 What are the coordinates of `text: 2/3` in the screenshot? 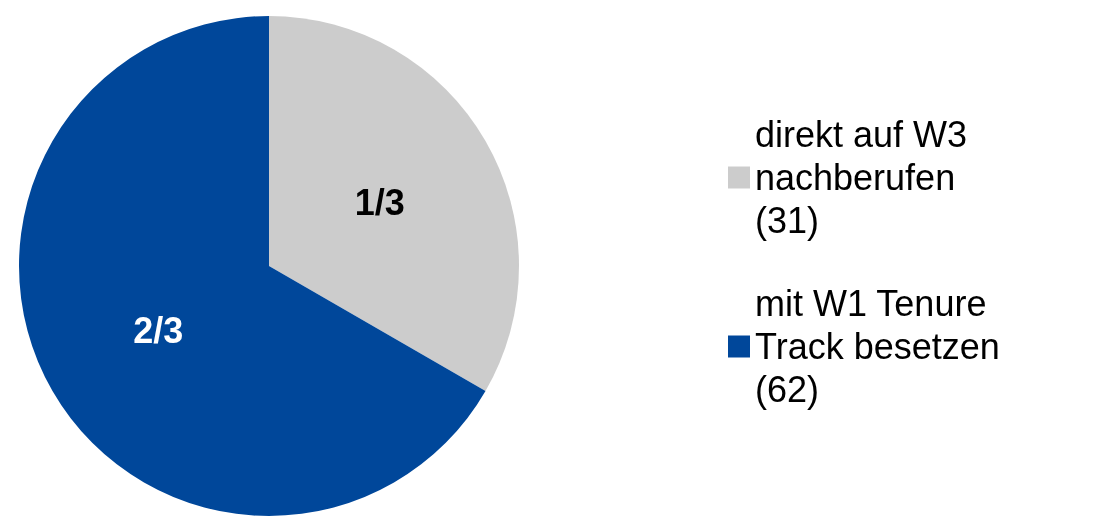 It's located at (158, 330).